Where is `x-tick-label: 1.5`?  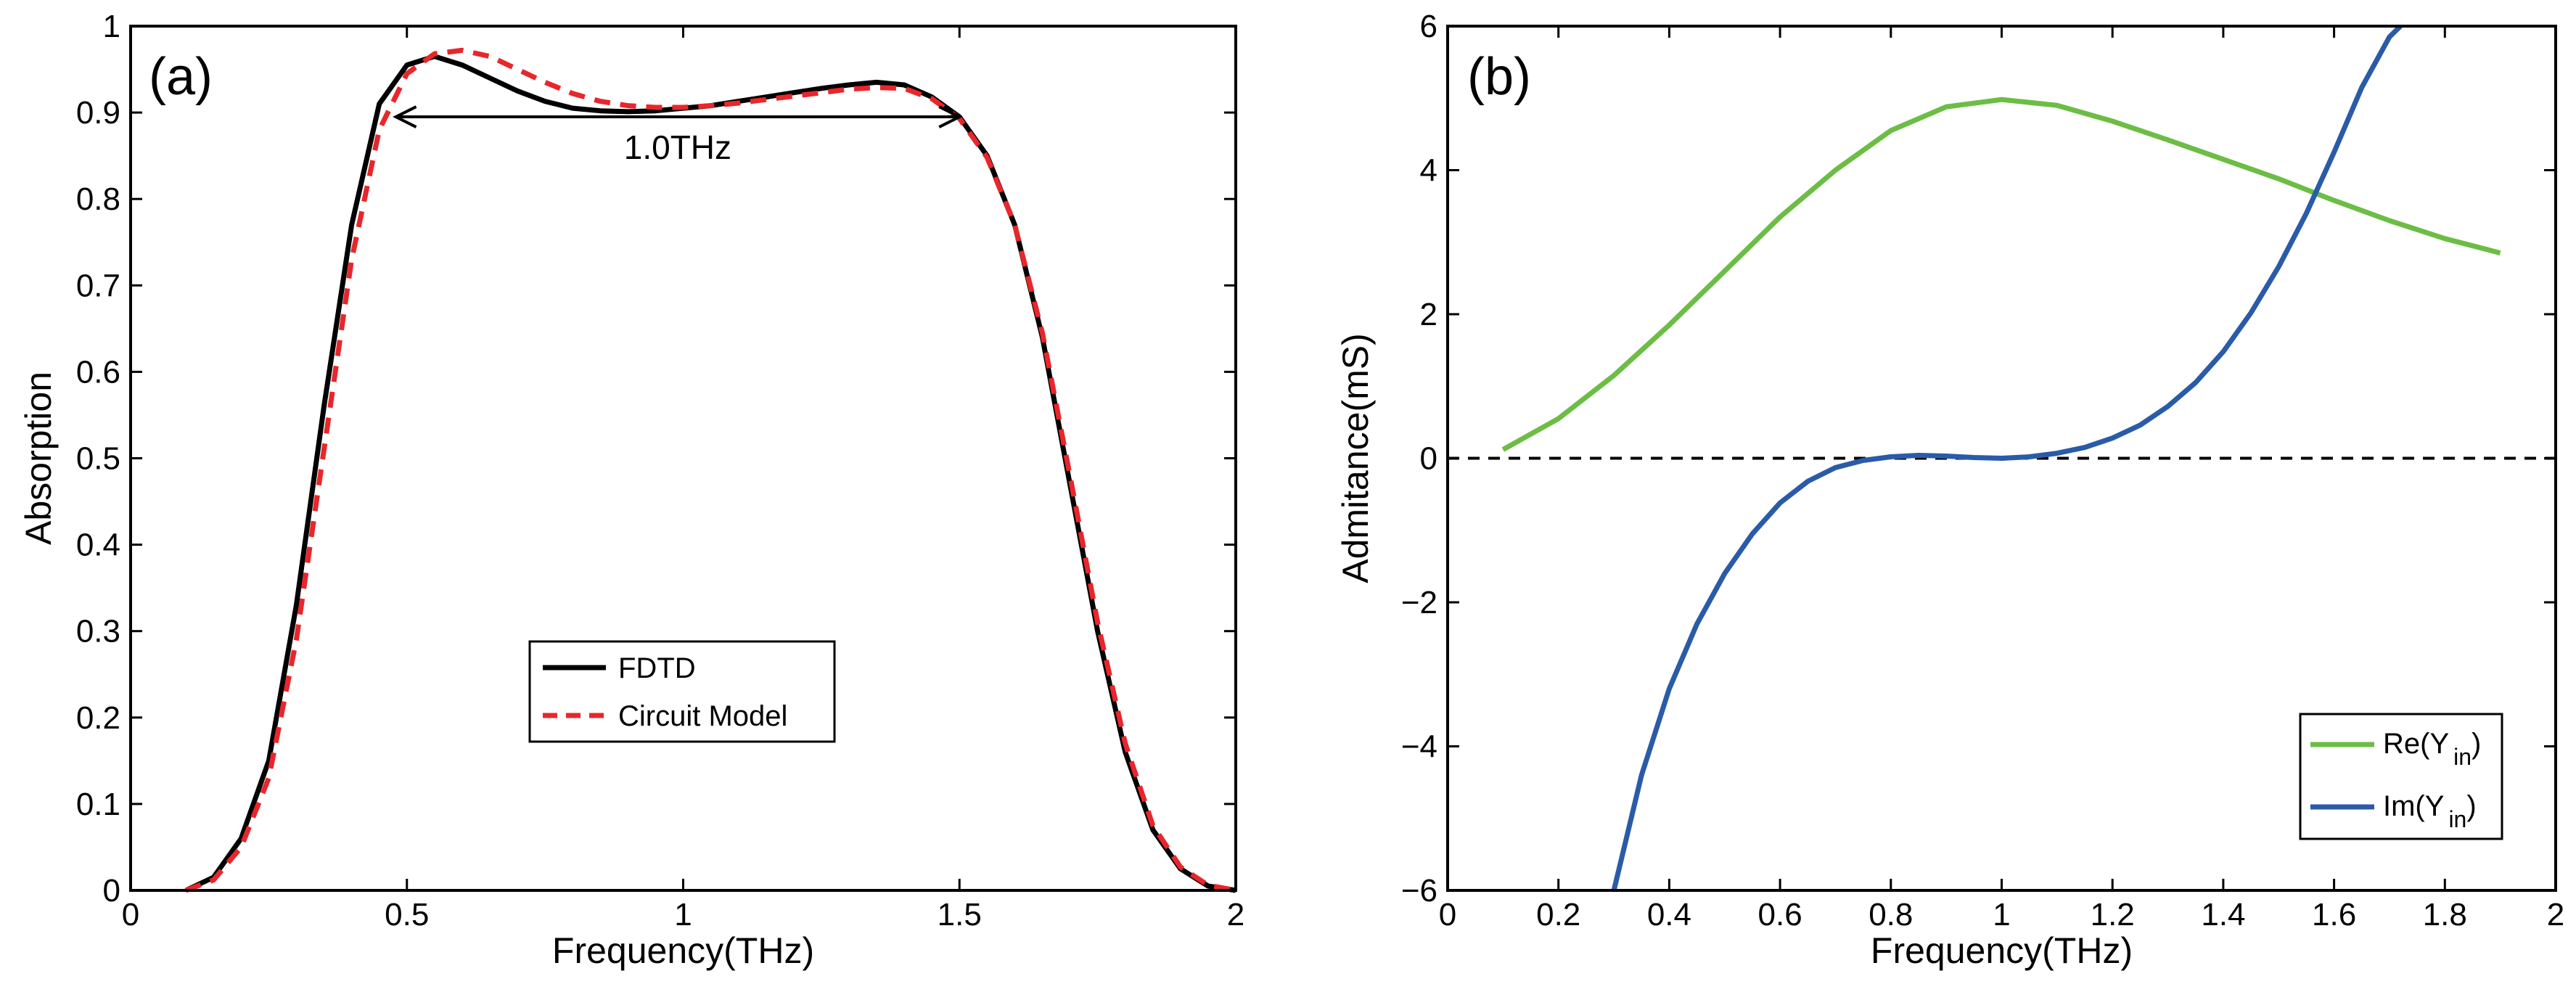
x-tick-label: 1.5 is located at coordinates (960, 914).